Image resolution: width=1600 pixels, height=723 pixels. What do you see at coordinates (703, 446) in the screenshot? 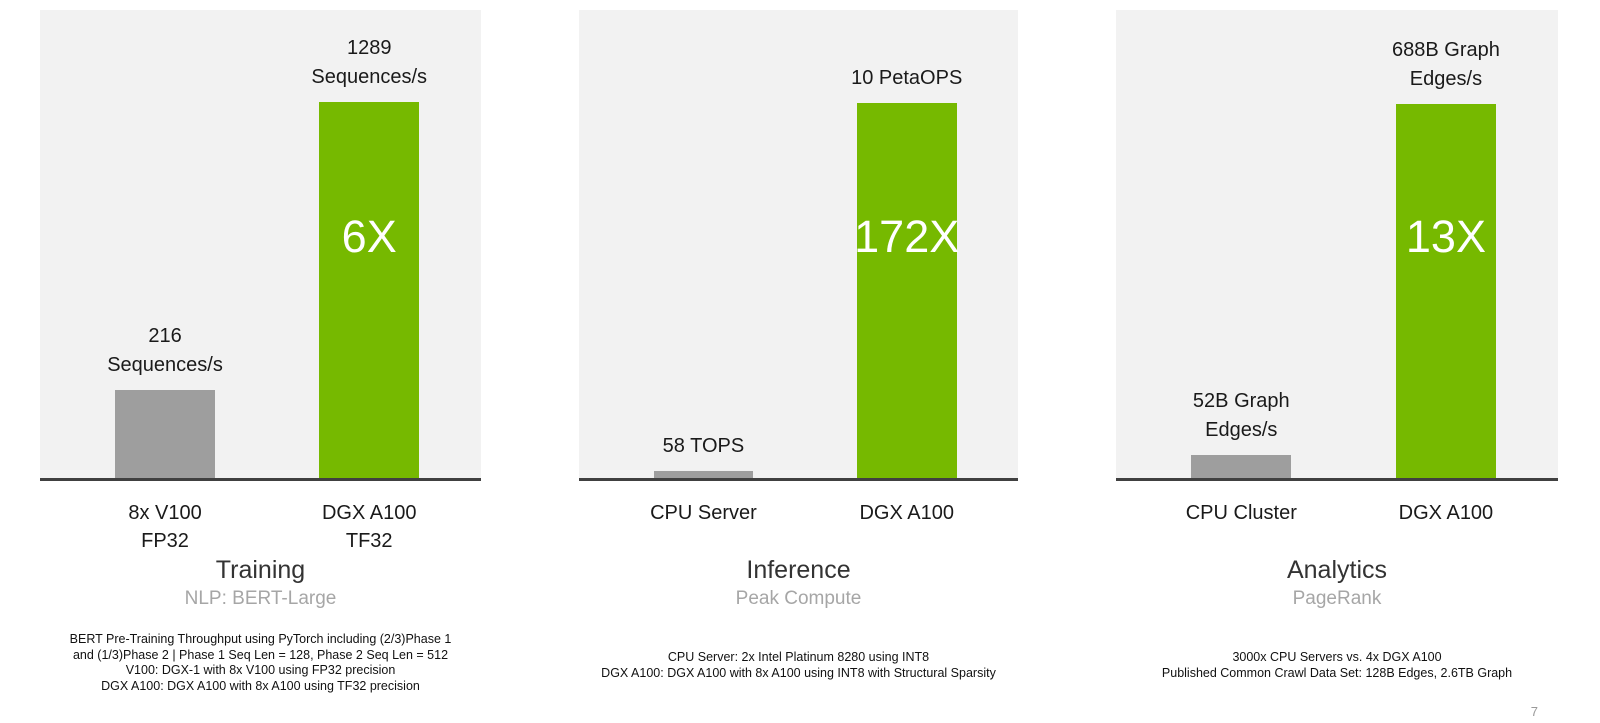
I see `bar-value-label: 58 TOPS` at bounding box center [703, 446].